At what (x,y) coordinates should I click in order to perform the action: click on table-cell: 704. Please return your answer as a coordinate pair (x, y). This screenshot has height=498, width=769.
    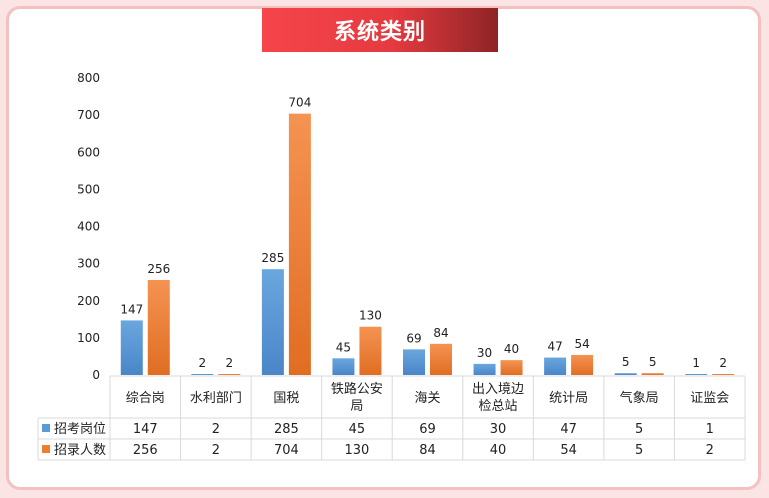
    Looking at the image, I should click on (286, 450).